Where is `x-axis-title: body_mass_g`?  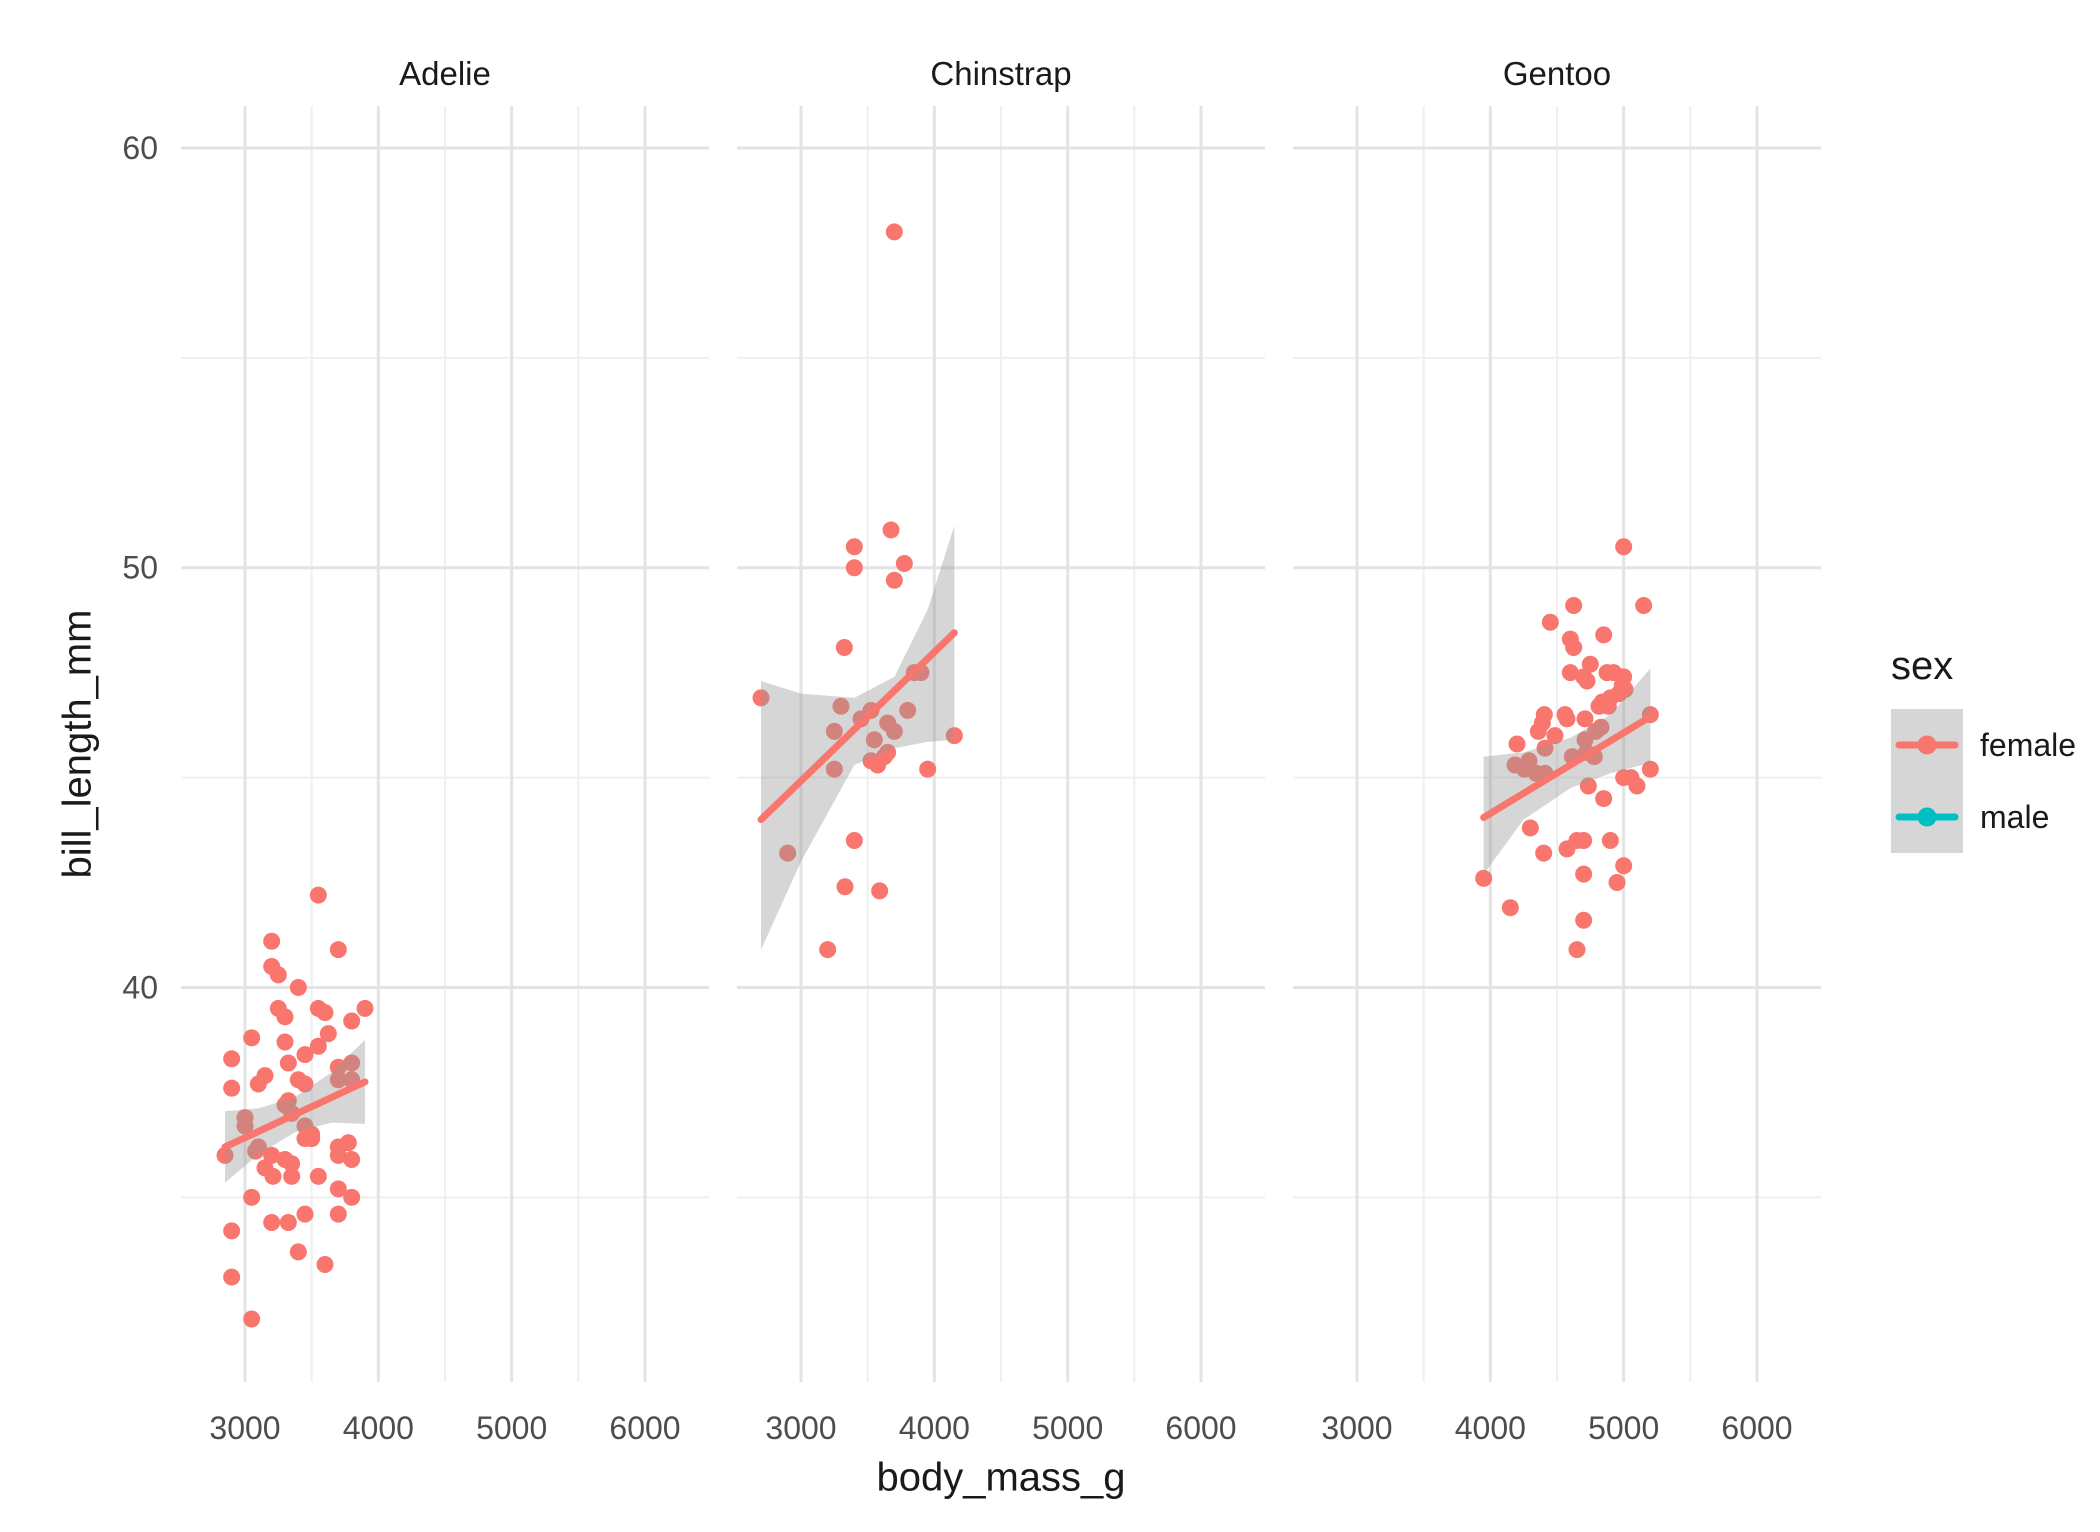 x-axis-title: body_mass_g is located at coordinates (1001, 1477).